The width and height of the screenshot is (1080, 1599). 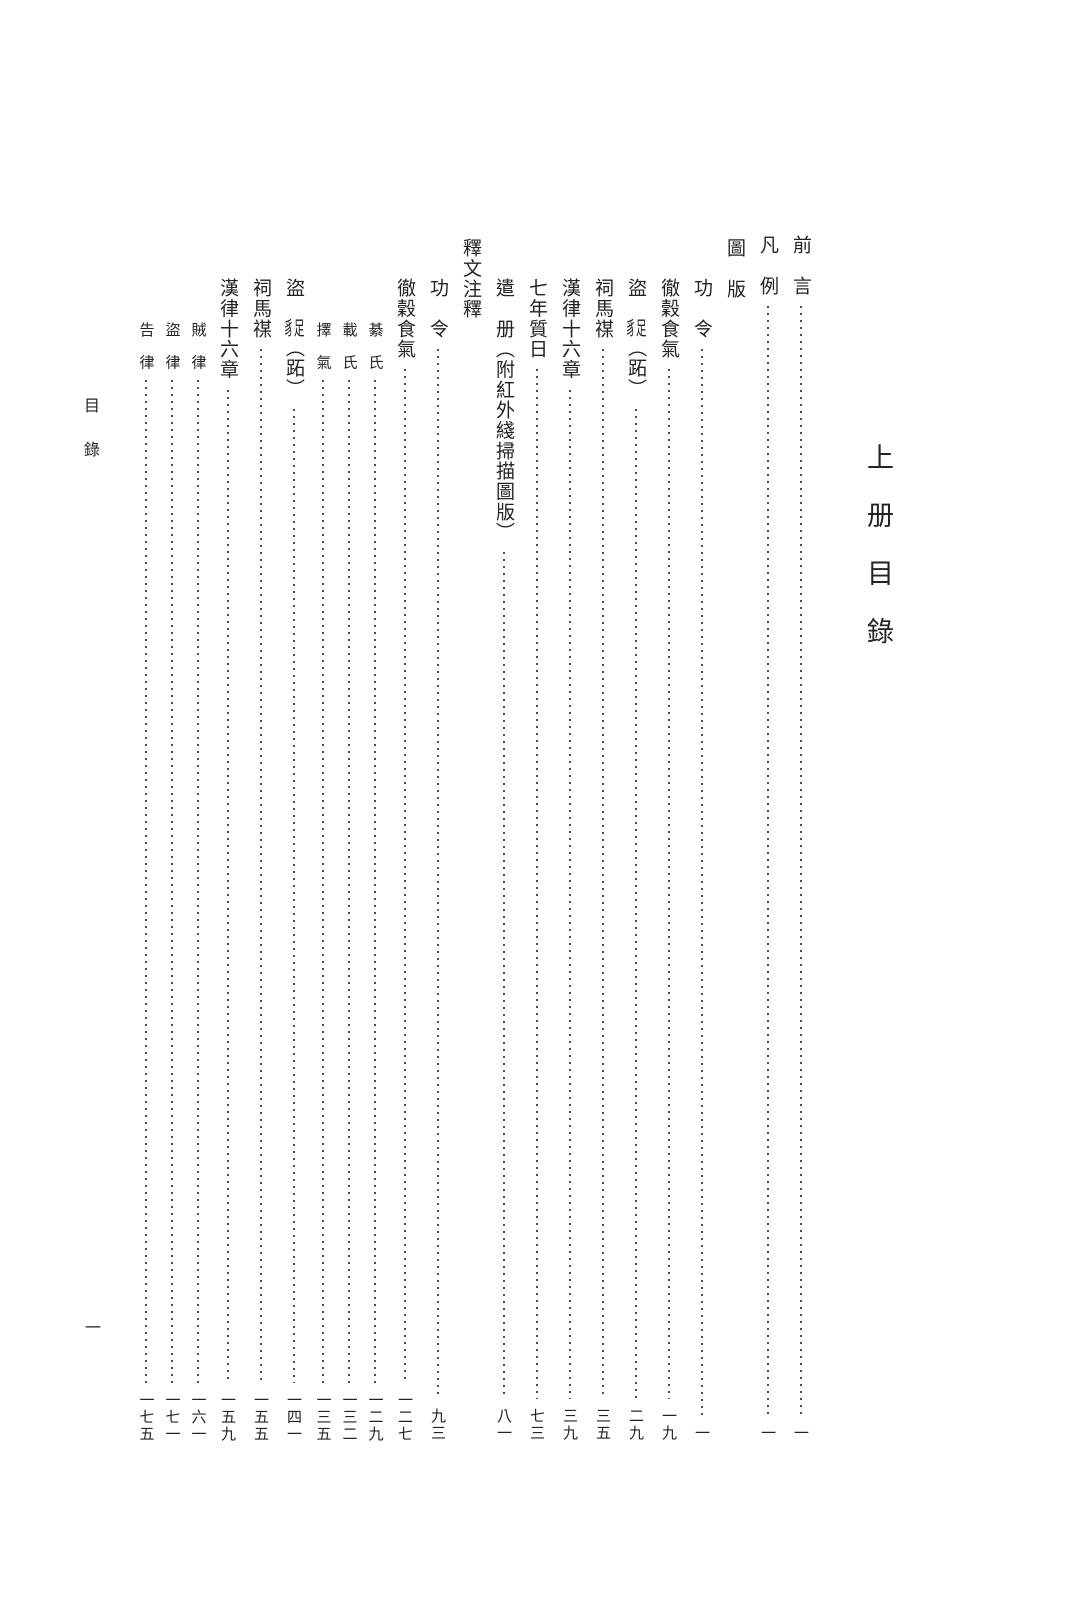 What do you see at coordinates (93, 1327) in the screenshot?
I see `folio-number: 一` at bounding box center [93, 1327].